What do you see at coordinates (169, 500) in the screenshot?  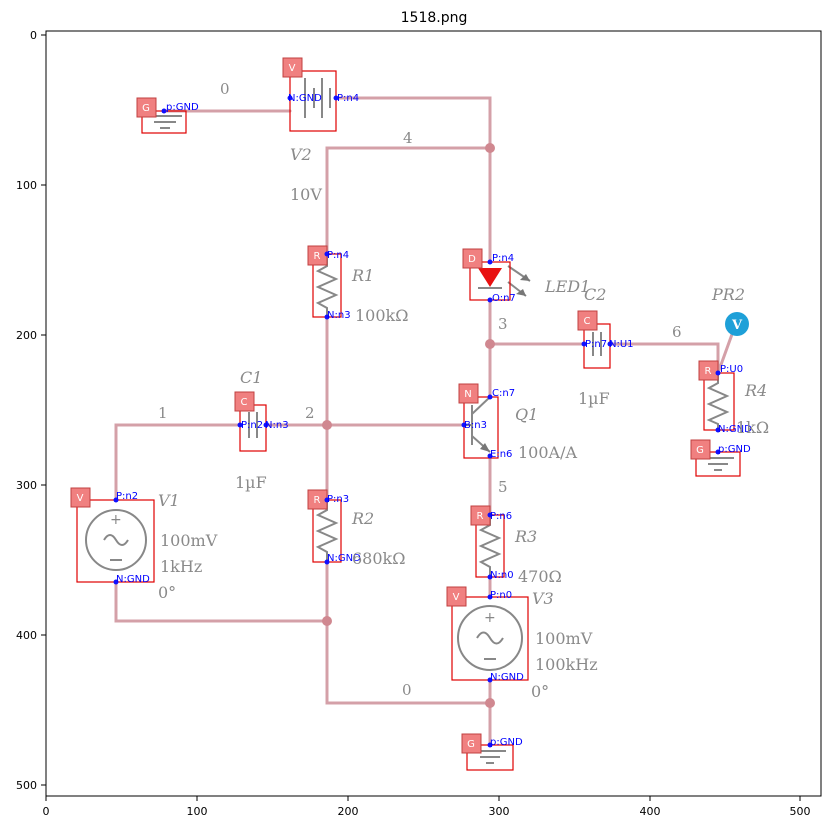 I see `component-name: V1` at bounding box center [169, 500].